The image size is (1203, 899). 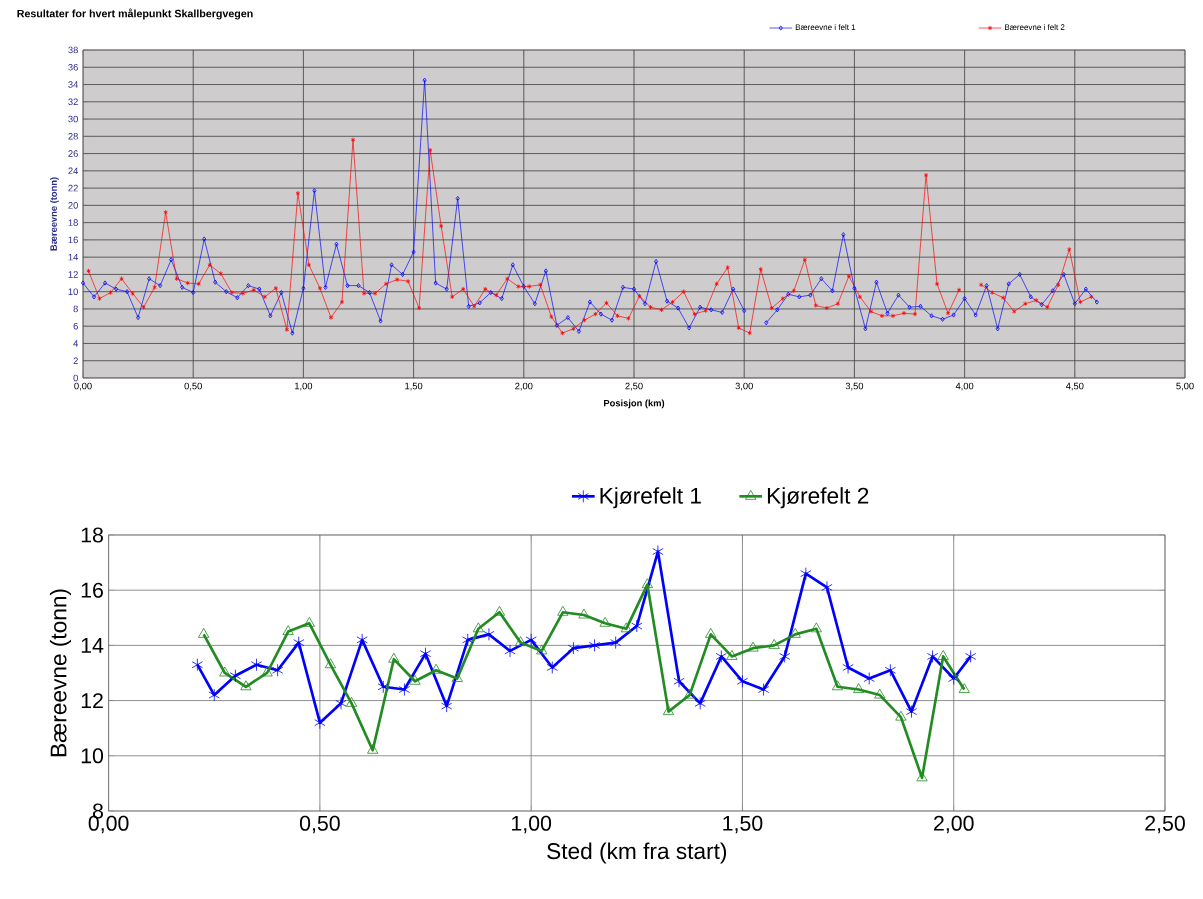 I want to click on y-tick-label: 24, so click(x=73, y=171).